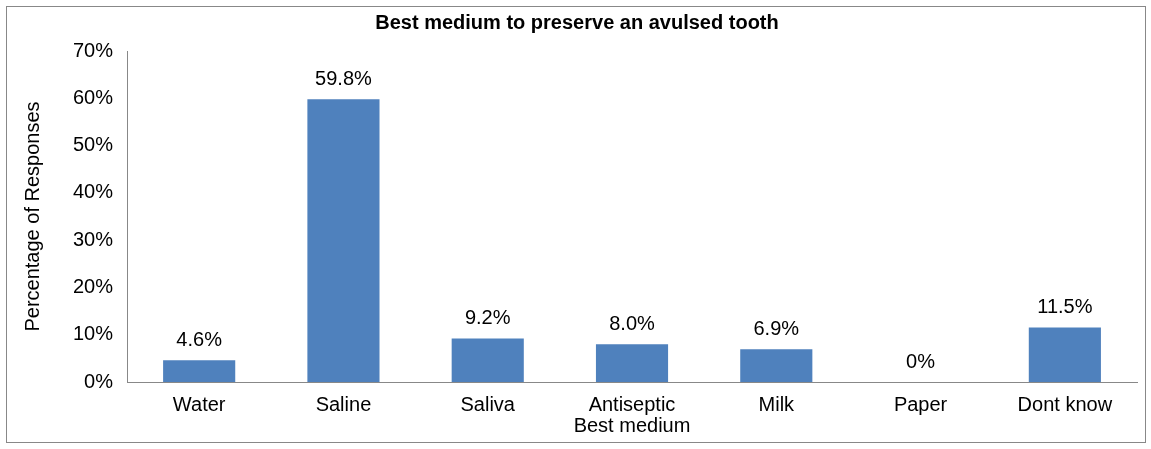 This screenshot has height=449, width=1151. What do you see at coordinates (343, 403) in the screenshot?
I see `x-tick-label: Saline` at bounding box center [343, 403].